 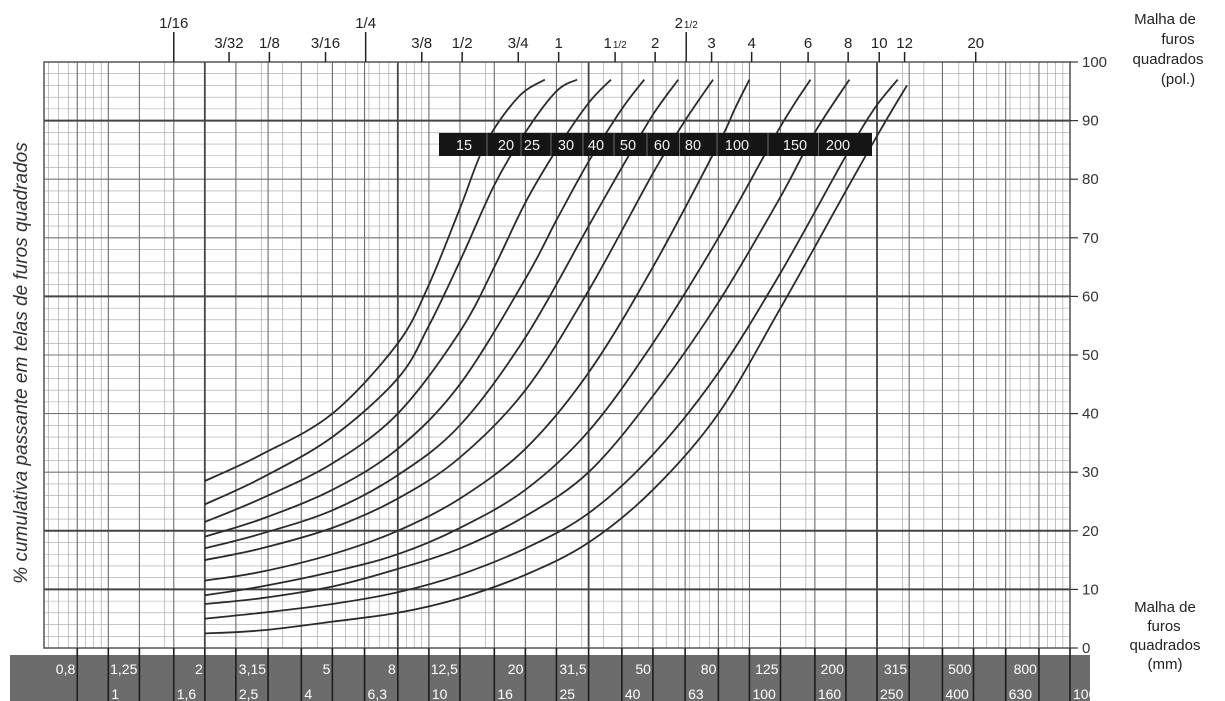 I want to click on y-tick-label: 0, so click(x=1086, y=648).